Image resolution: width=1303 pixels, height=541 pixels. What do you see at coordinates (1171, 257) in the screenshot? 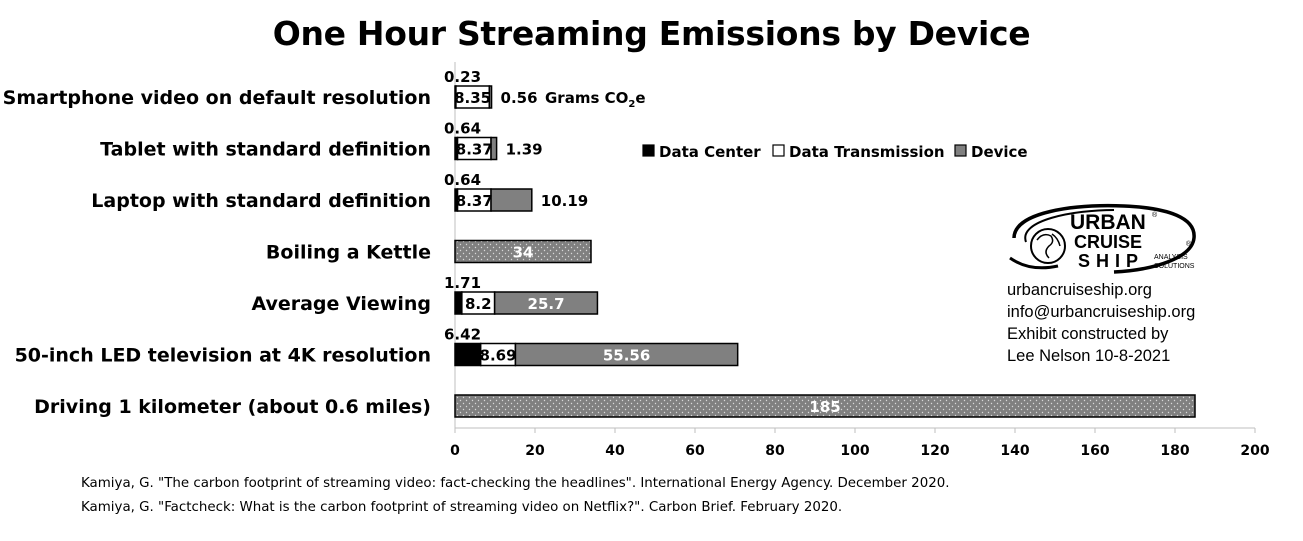
I see `svg-text: ANALYSIS` at bounding box center [1171, 257].